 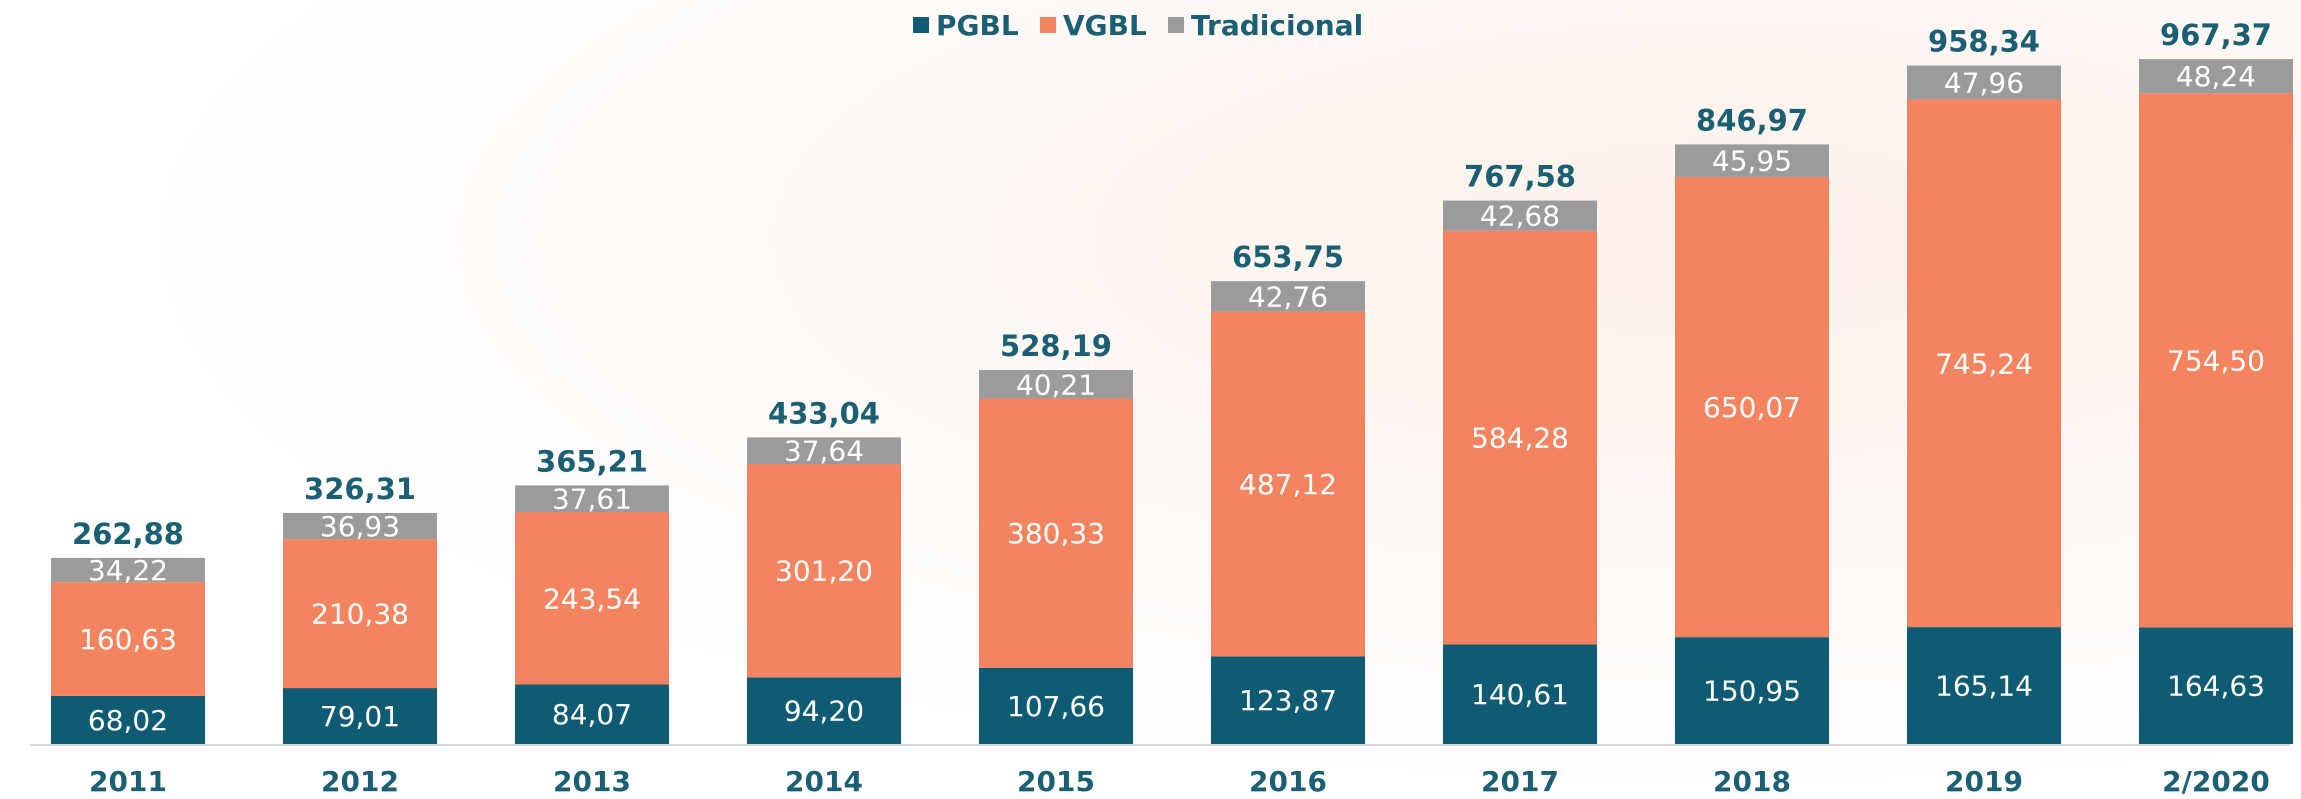 I want to click on data-label: 107,66, so click(x=1056, y=706).